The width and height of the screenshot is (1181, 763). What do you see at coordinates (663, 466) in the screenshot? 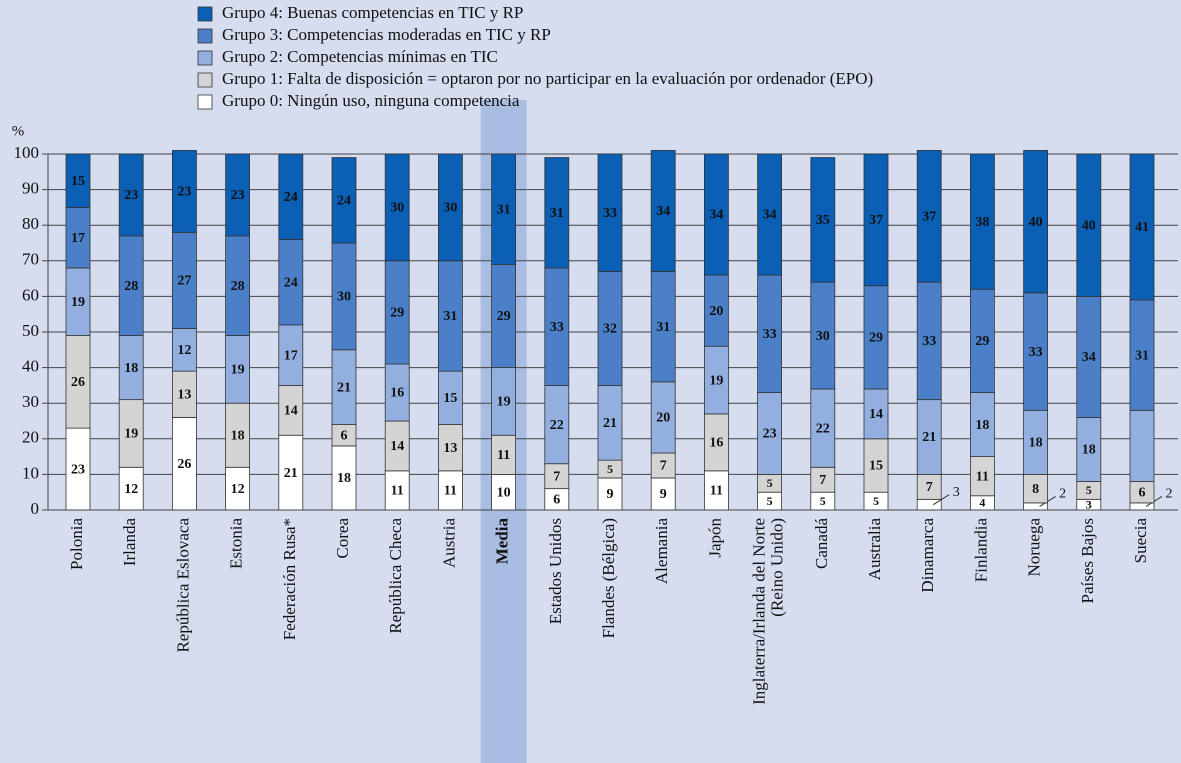
I see `data-label: 7` at bounding box center [663, 466].